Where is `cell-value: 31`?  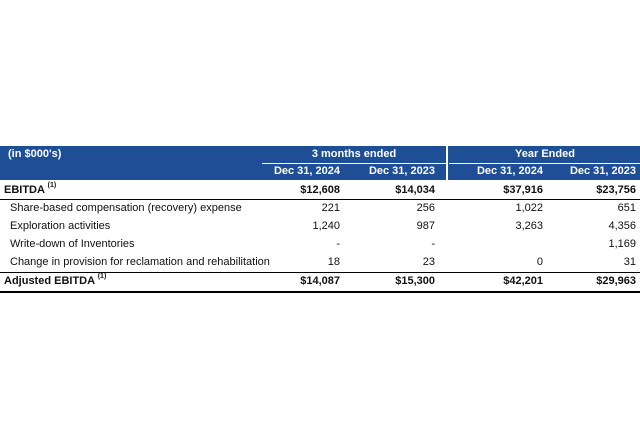
cell-value: 31 is located at coordinates (629, 262).